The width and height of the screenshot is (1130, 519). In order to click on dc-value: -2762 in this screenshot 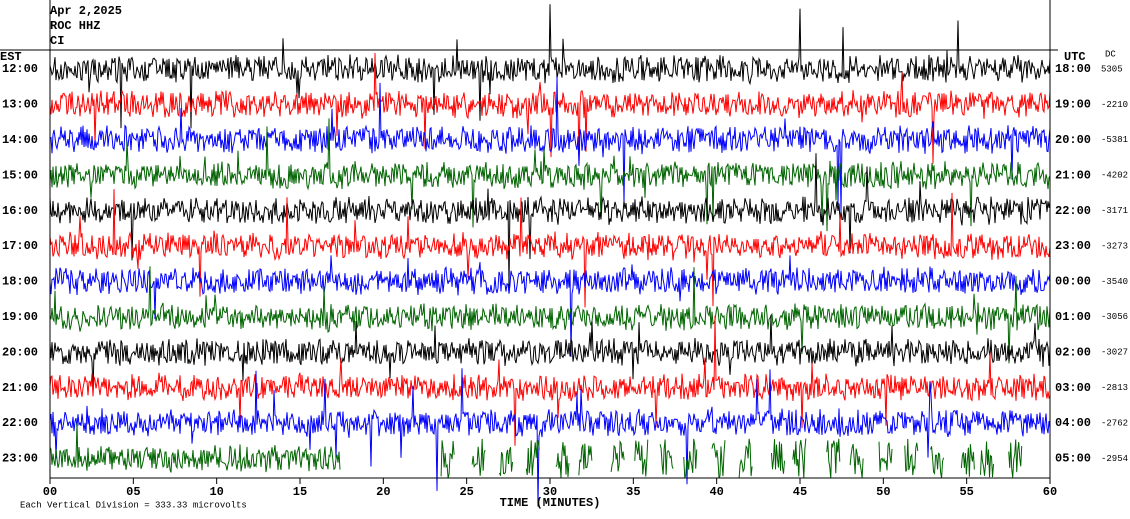, I will do `click(1114, 423)`.